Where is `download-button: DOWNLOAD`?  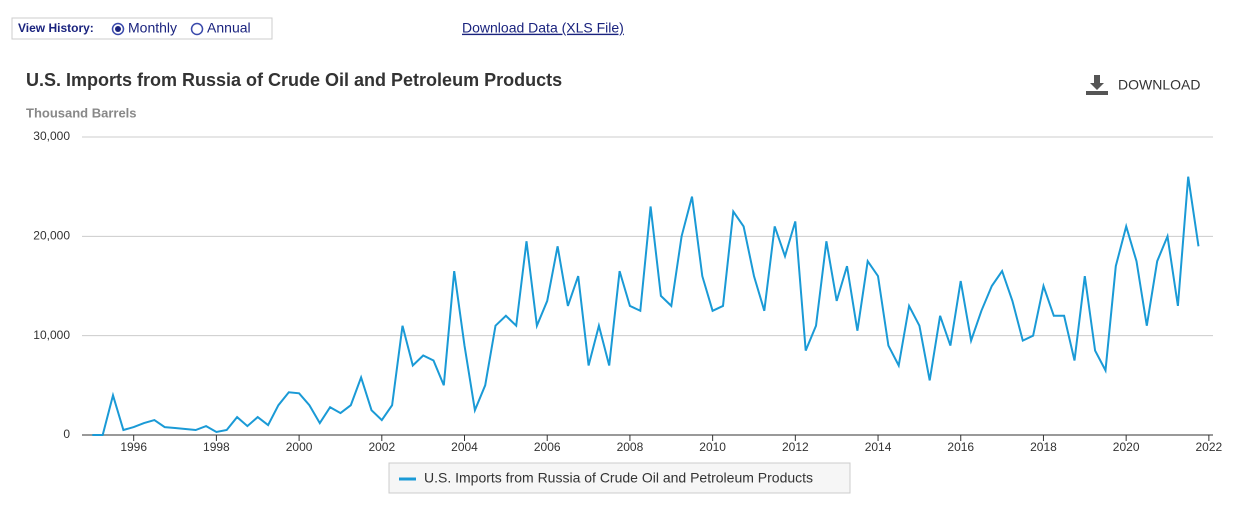 download-button: DOWNLOAD is located at coordinates (1159, 85).